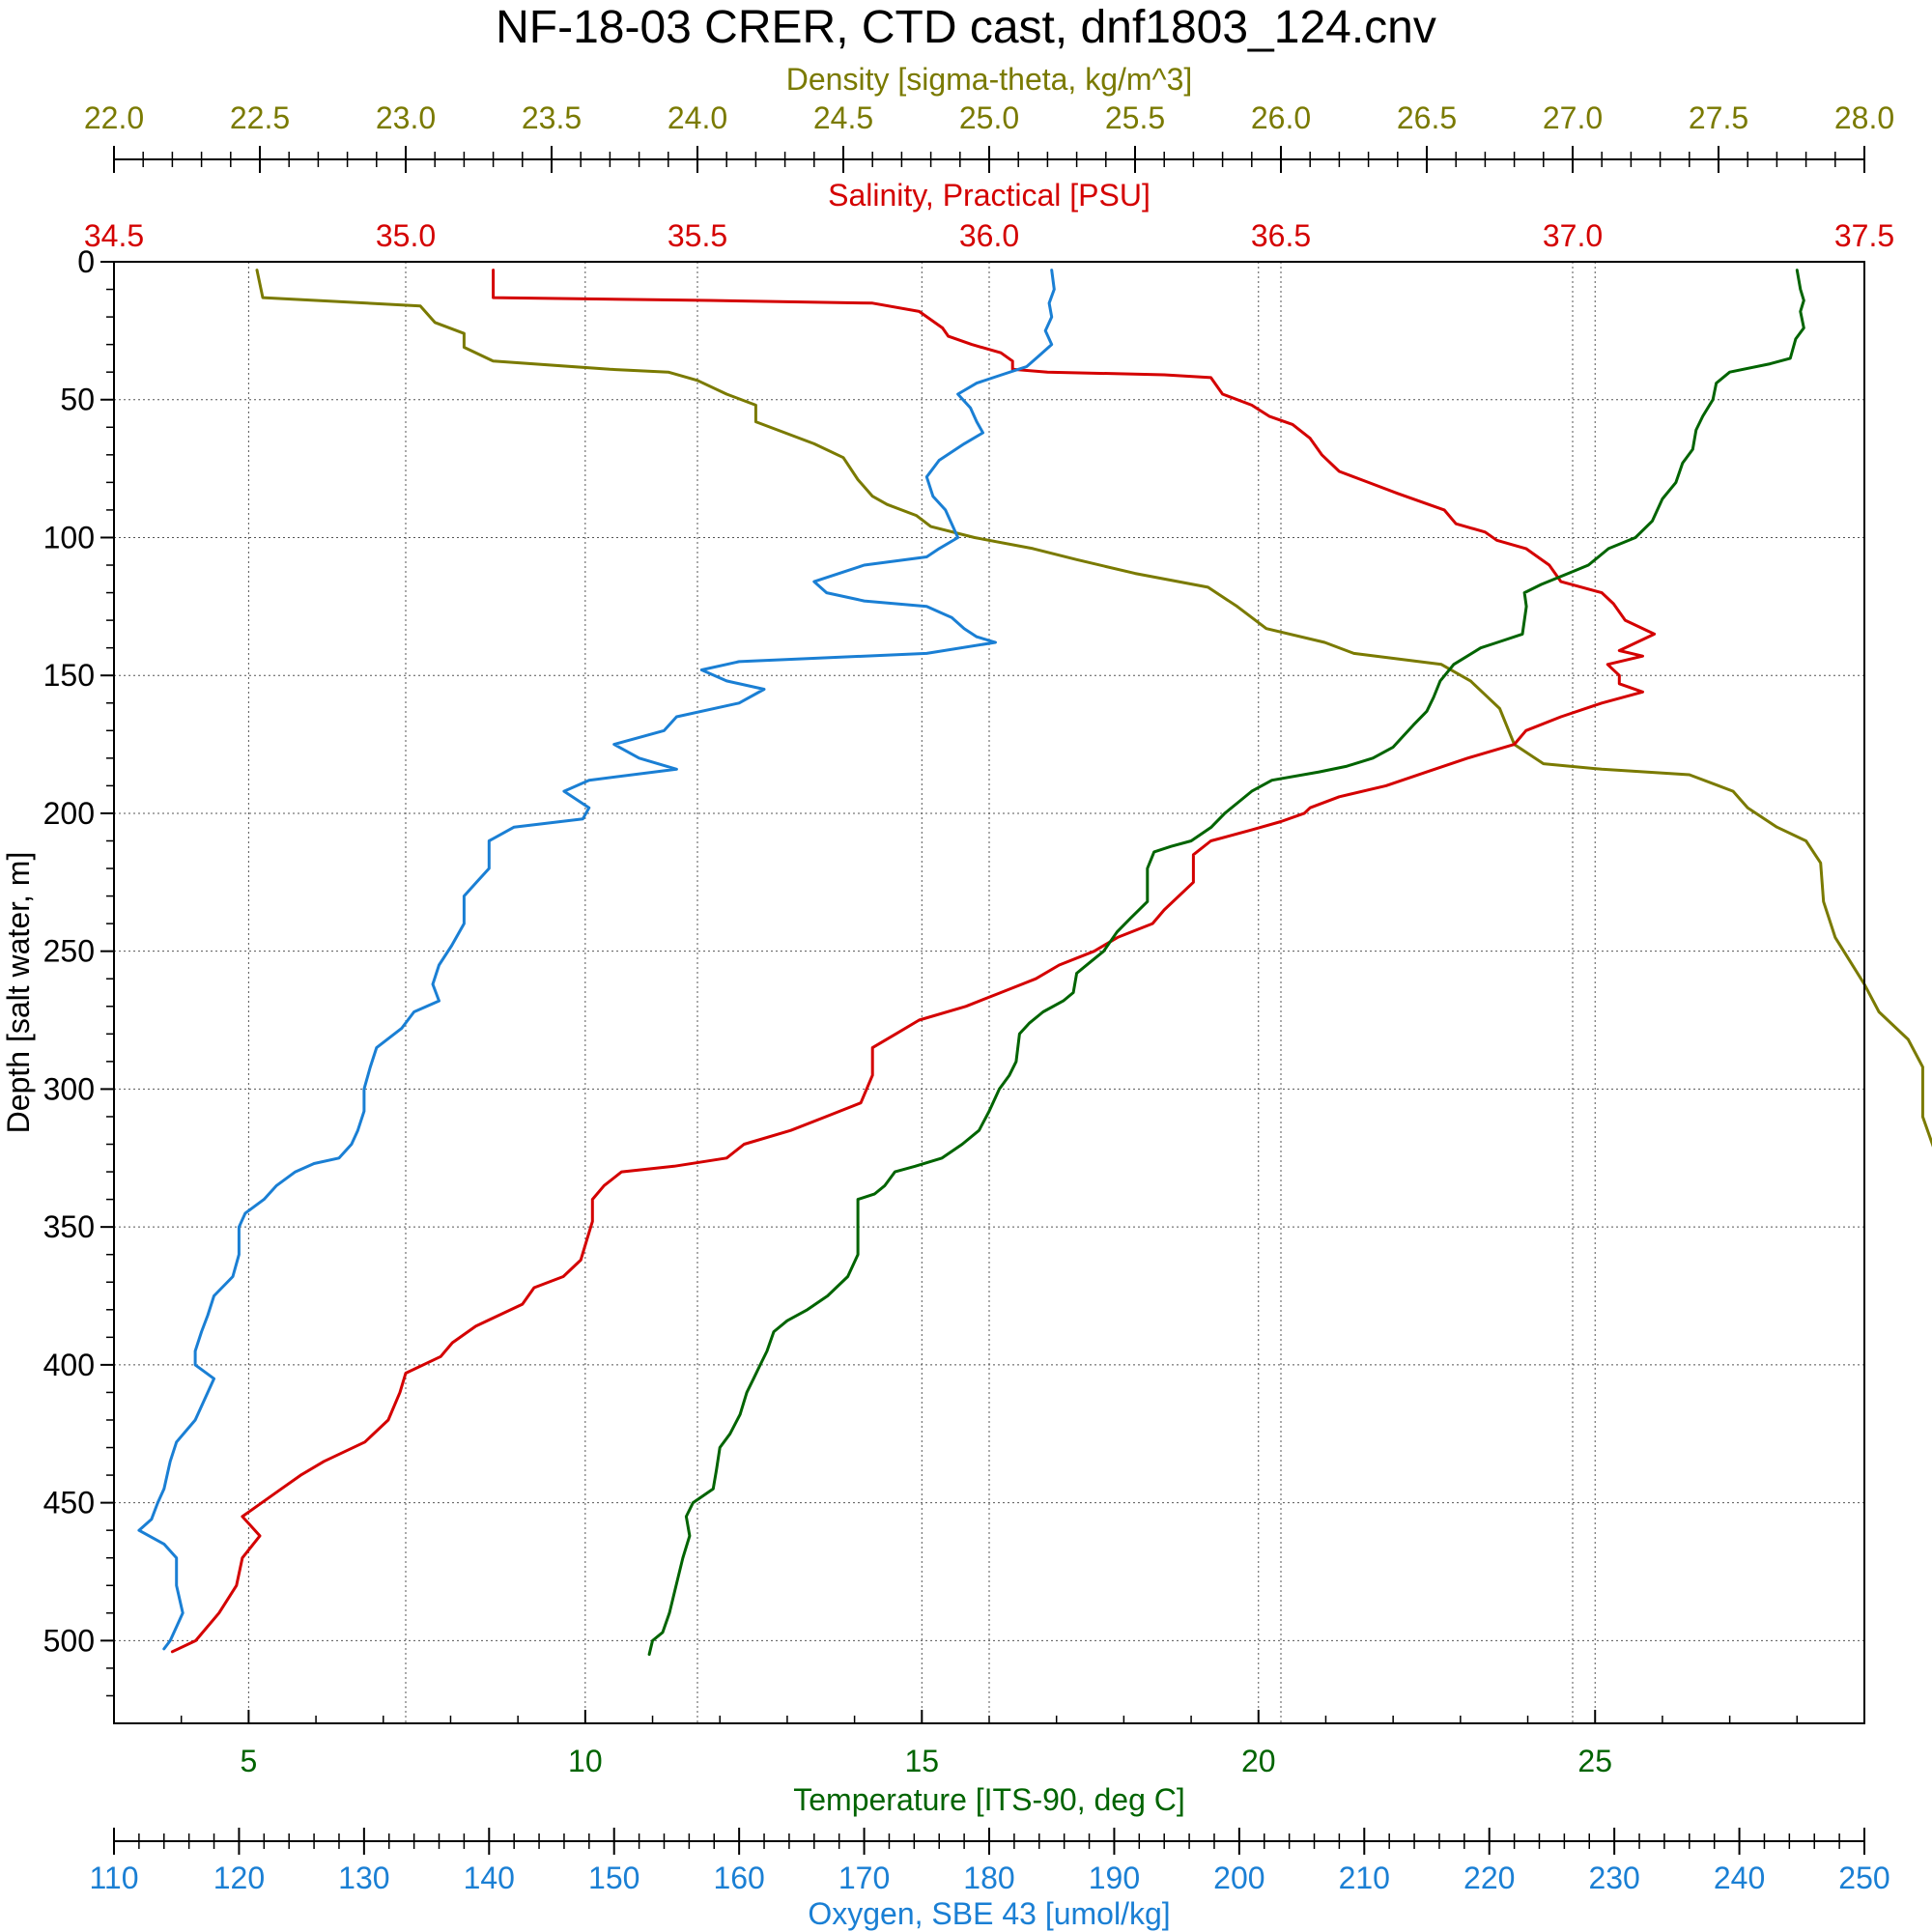 The image size is (1932, 1932). What do you see at coordinates (1135, 117) in the screenshot?
I see `density-tick-label: 25.5` at bounding box center [1135, 117].